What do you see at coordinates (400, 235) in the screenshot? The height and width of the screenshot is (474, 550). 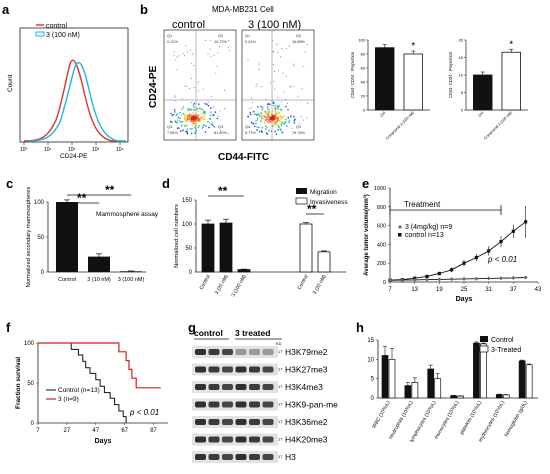 I see `legend-marker-control` at bounding box center [400, 235].